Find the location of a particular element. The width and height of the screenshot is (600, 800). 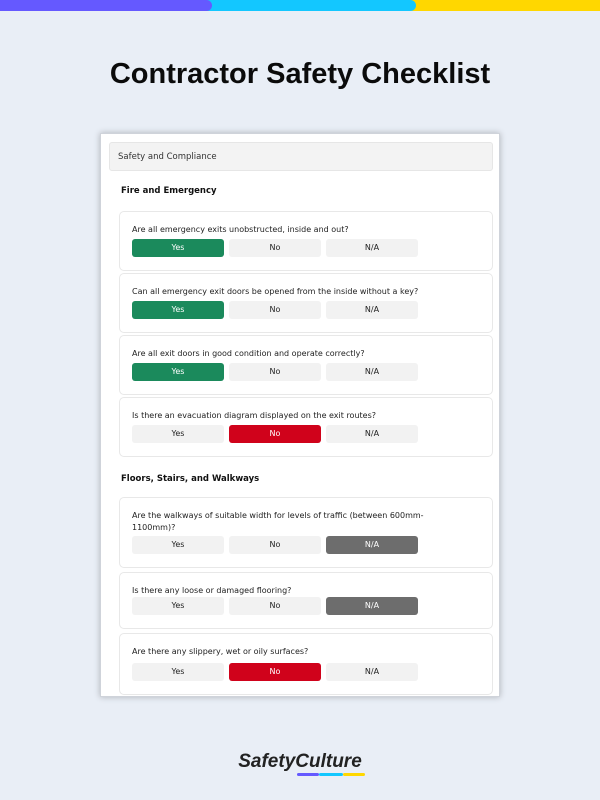

safetyculture-logo: SafetyCulture is located at coordinates (300, 761).